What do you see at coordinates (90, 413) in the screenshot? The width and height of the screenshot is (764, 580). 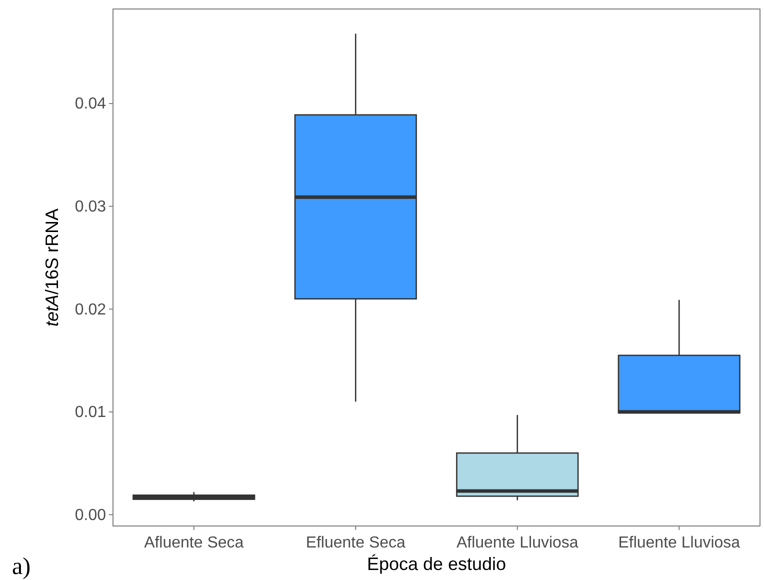 I see `y-tick-label: 0.01` at bounding box center [90, 413].